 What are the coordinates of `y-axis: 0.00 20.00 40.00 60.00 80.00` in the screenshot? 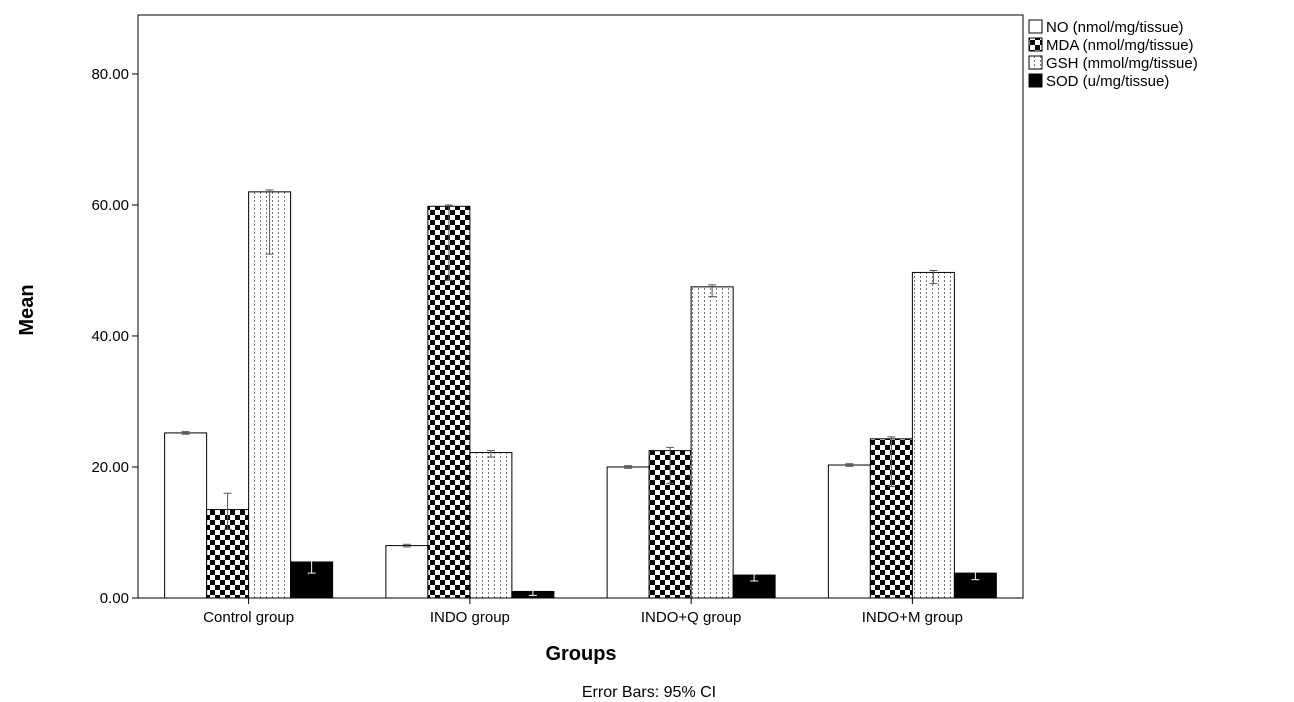 It's located at (114, 336).